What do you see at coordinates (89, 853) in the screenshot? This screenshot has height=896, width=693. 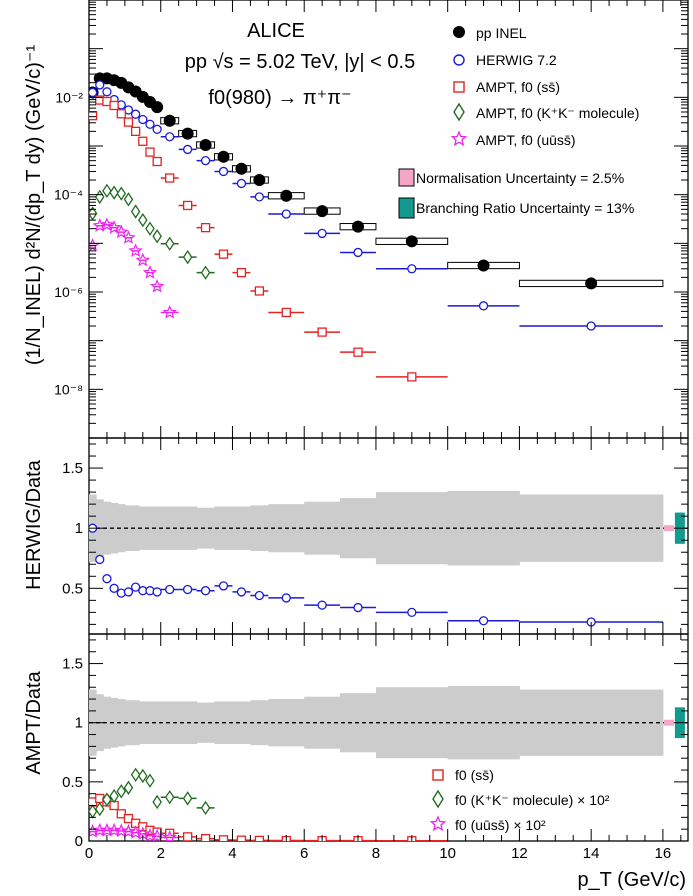 I see `x-tick-label: 0` at bounding box center [89, 853].